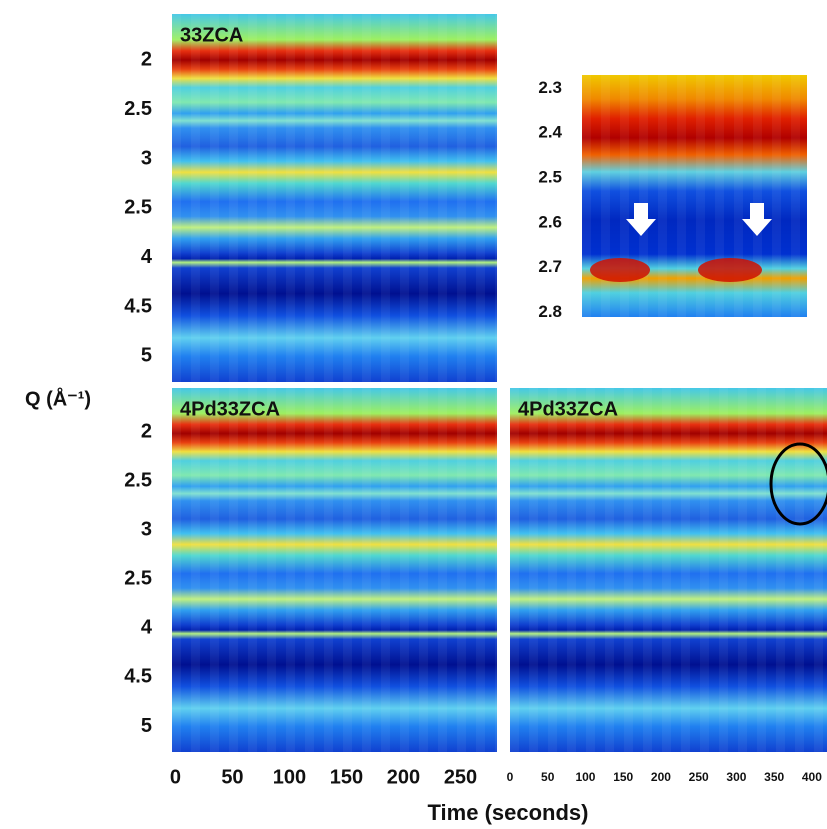 Image resolution: width=827 pixels, height=829 pixels. I want to click on y-tick-label: 4.5, so click(138, 677).